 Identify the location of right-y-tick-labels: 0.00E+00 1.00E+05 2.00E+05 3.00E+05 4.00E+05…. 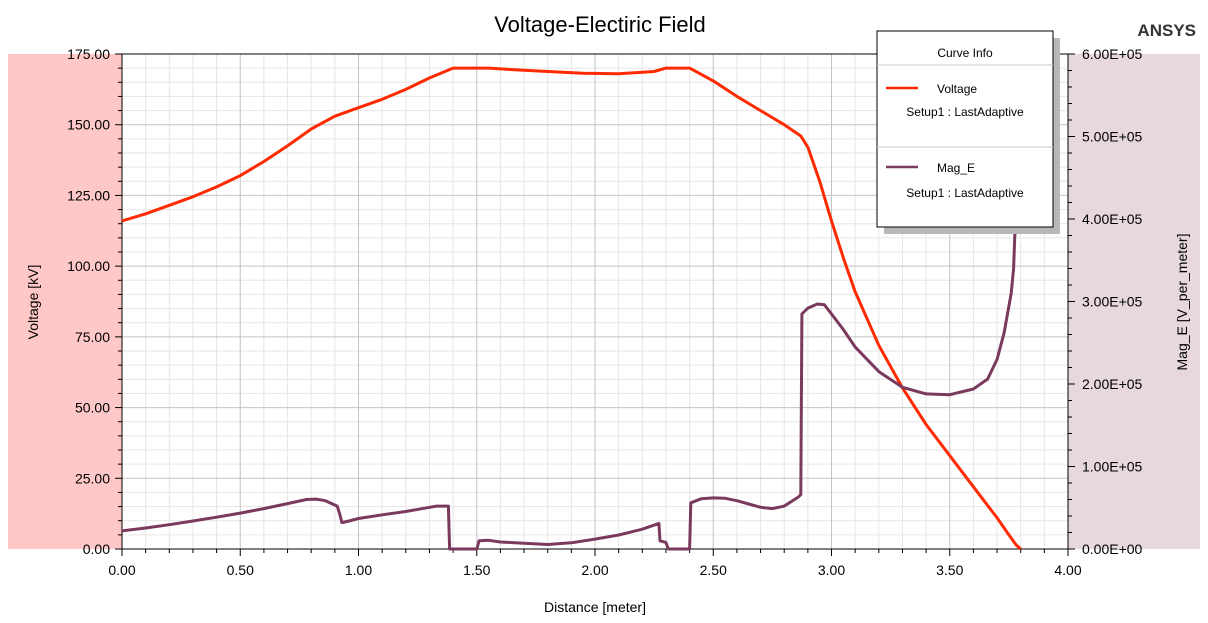
(1112, 301).